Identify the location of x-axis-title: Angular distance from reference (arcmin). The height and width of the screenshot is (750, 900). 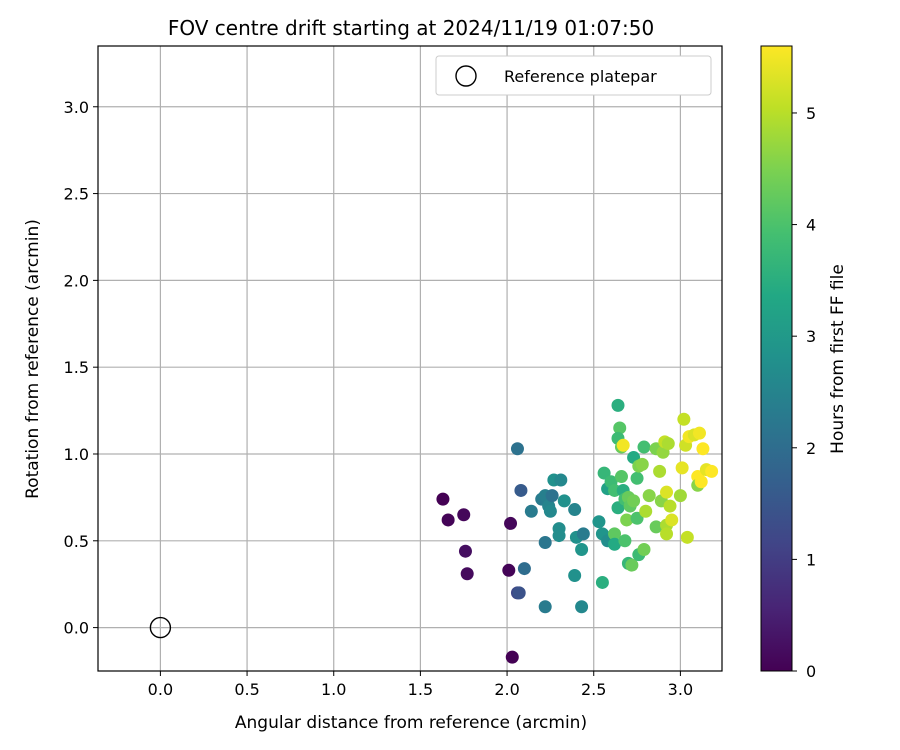
(411, 723).